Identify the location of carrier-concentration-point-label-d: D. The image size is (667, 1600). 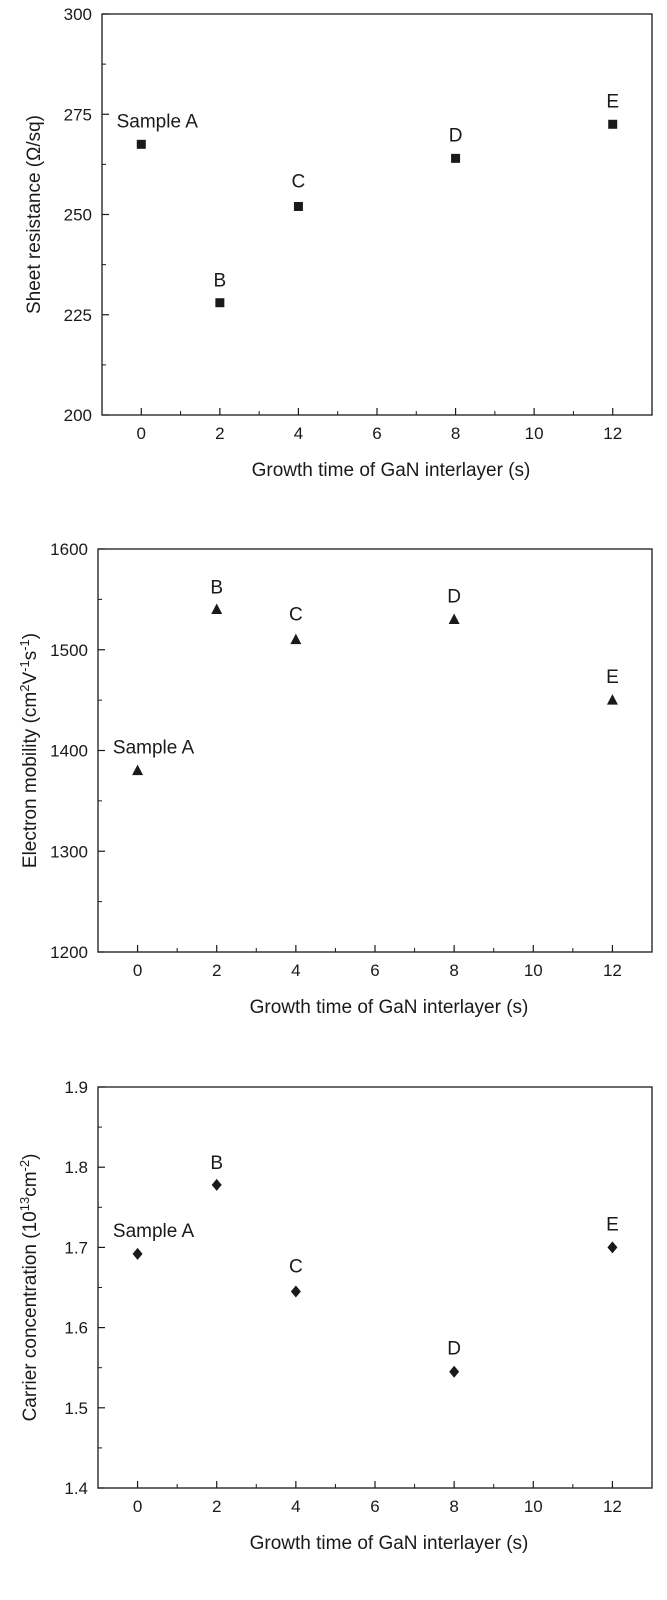
(454, 1349).